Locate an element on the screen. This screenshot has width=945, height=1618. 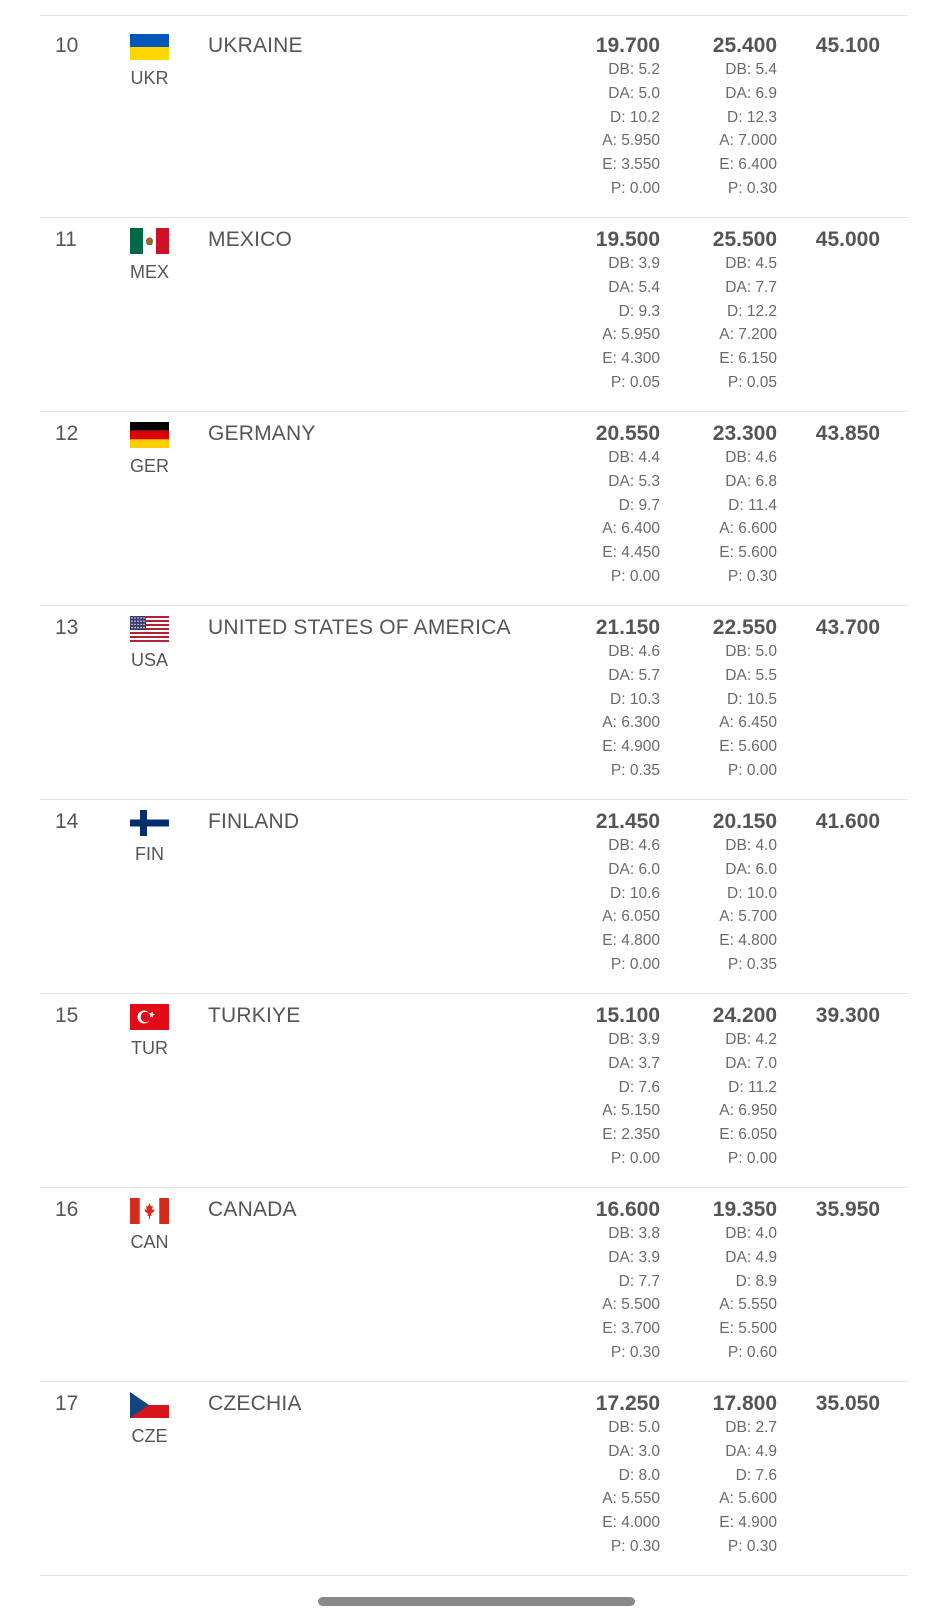
apparatus-score-detail: E: 3.700 is located at coordinates (631, 1329).